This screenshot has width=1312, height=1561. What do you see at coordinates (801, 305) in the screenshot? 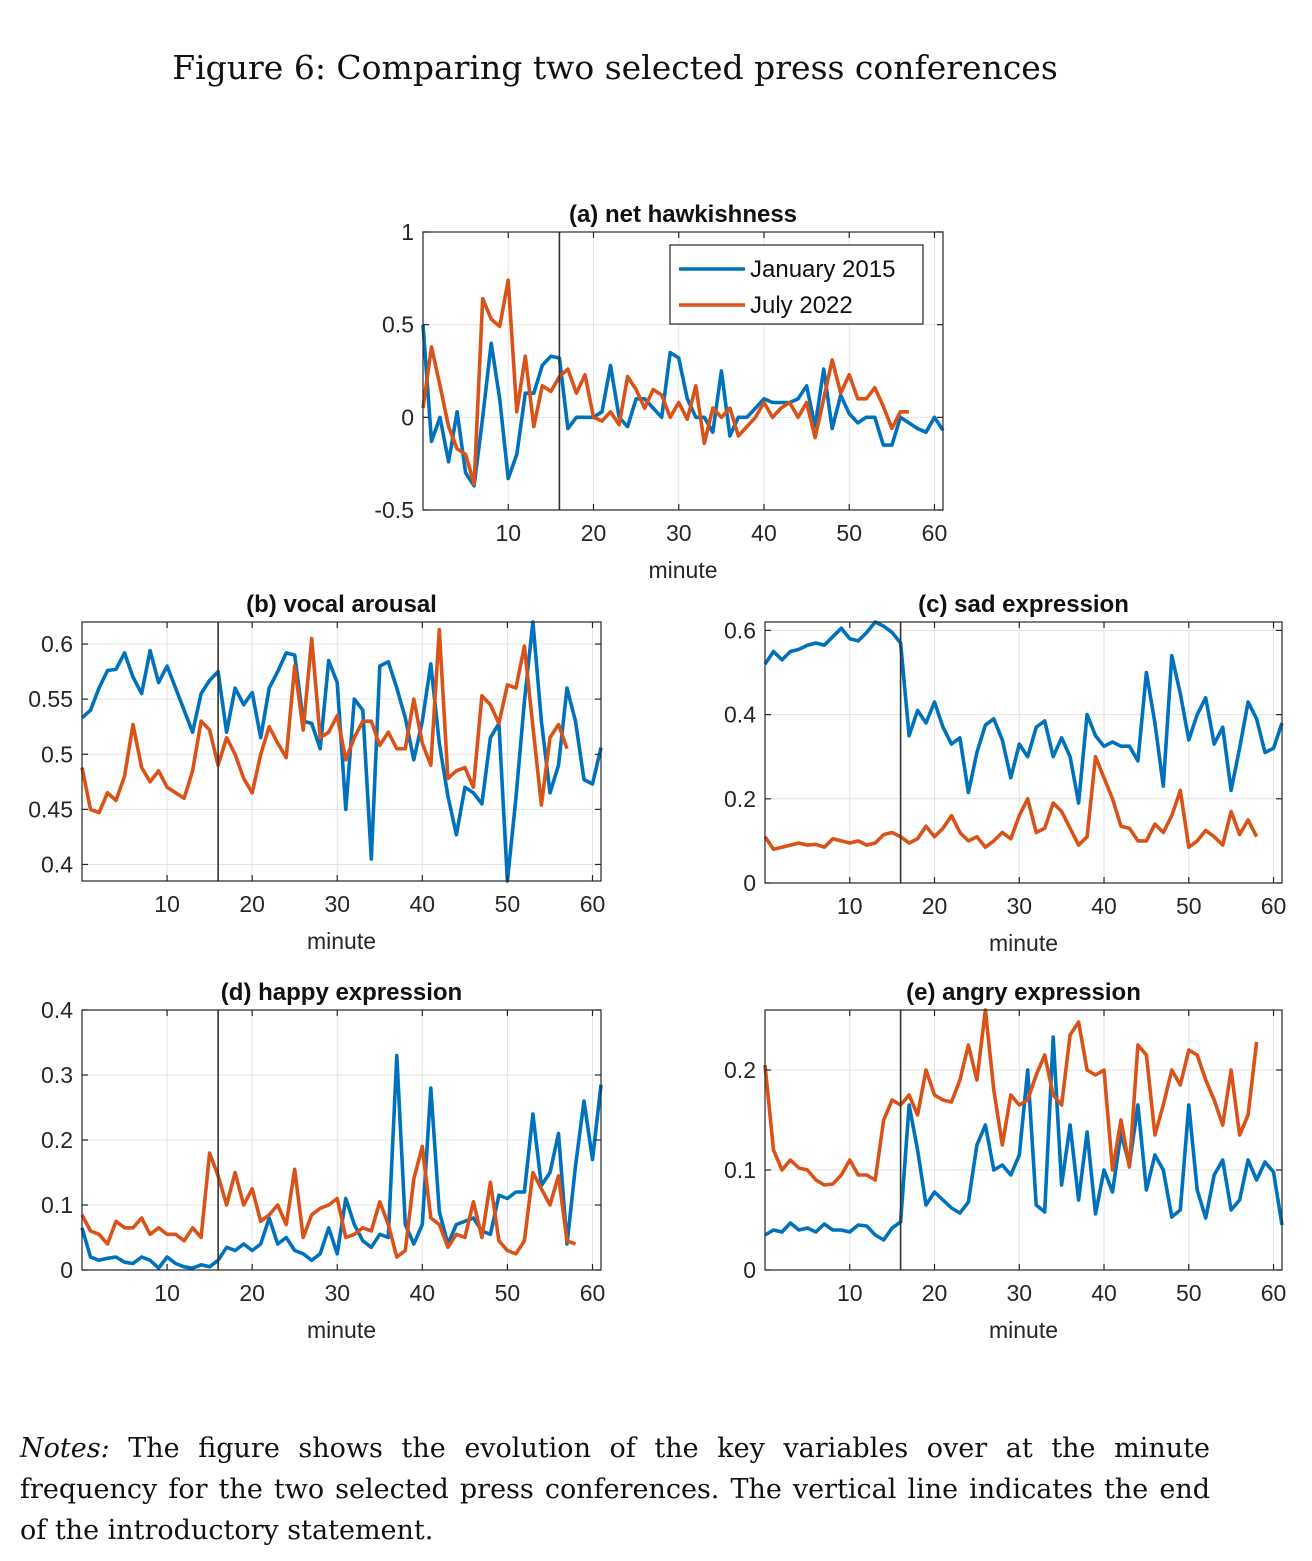
I see `legend-label-2: July 2022` at bounding box center [801, 305].